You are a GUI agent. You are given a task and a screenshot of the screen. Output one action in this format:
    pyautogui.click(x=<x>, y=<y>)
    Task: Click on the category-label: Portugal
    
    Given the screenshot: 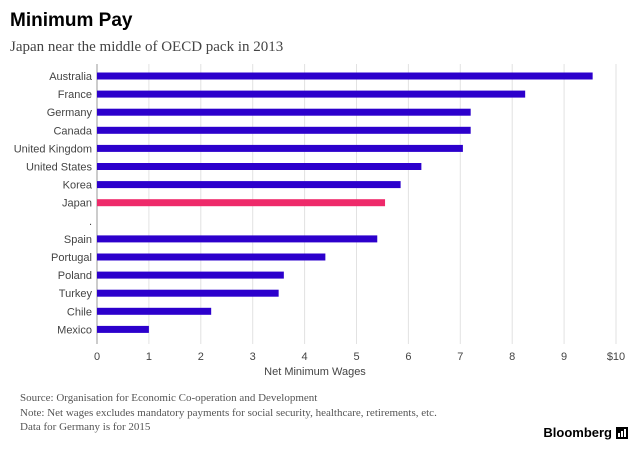 What is the action you would take?
    pyautogui.click(x=71, y=258)
    